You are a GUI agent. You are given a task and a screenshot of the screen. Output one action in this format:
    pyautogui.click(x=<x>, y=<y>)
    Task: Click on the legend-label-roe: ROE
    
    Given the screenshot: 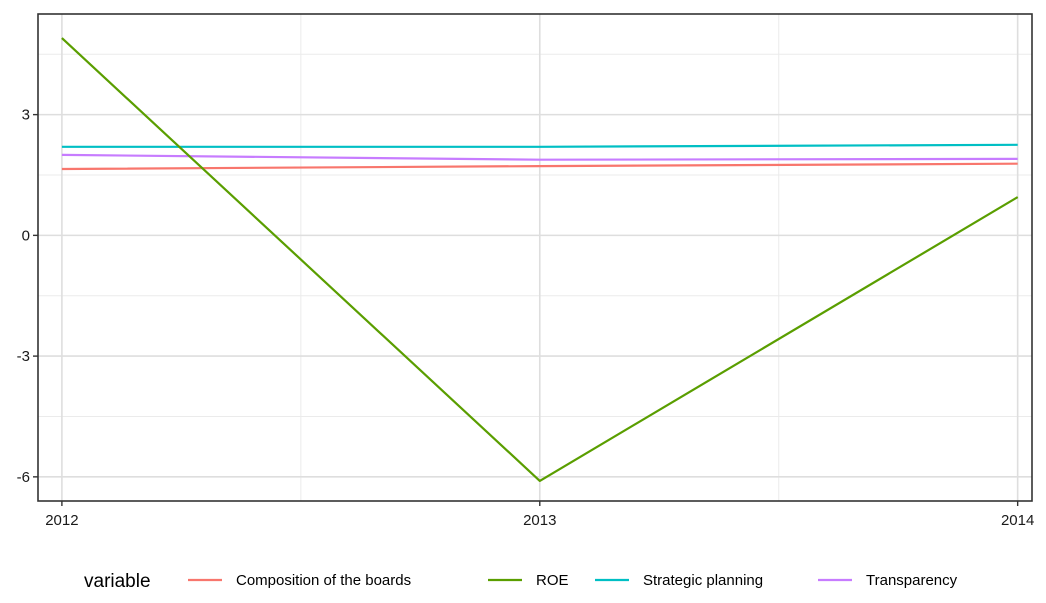 What is the action you would take?
    pyautogui.click(x=552, y=580)
    